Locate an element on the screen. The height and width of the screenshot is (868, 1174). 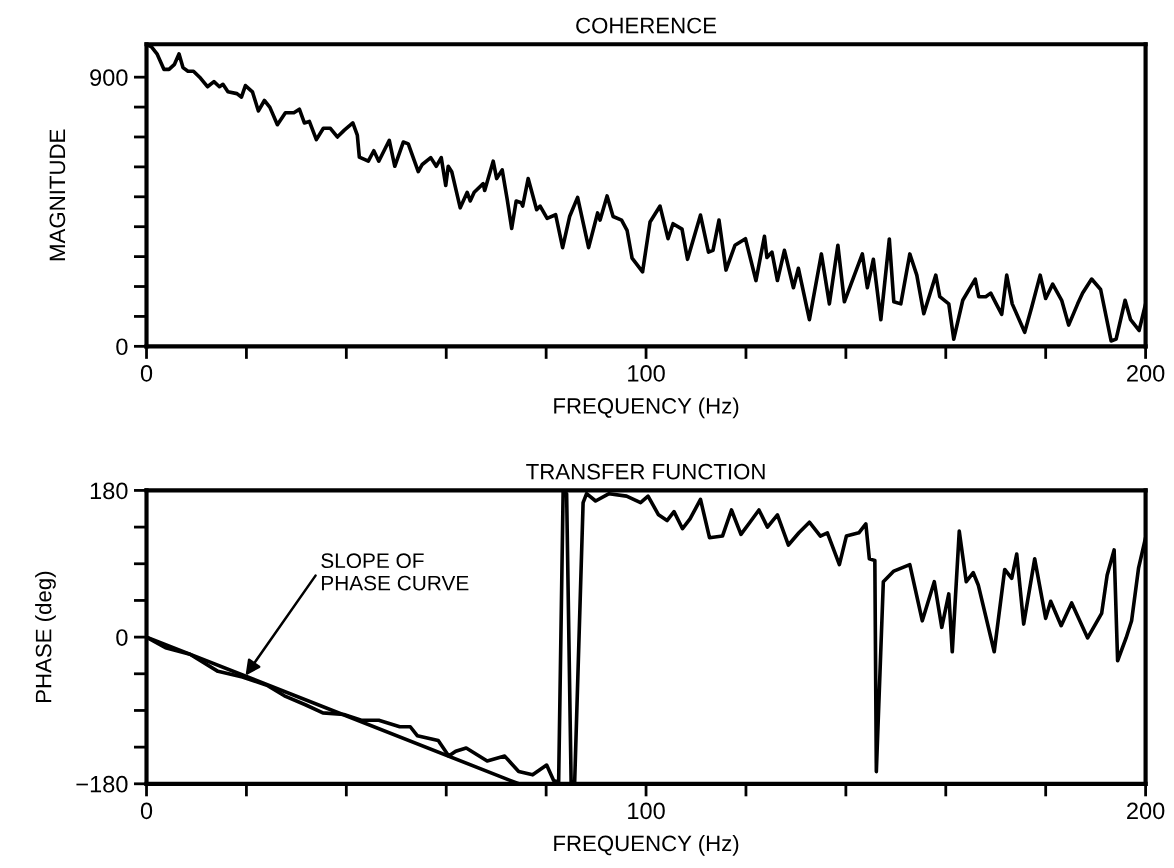
y-tick-label: 900 is located at coordinates (109, 77).